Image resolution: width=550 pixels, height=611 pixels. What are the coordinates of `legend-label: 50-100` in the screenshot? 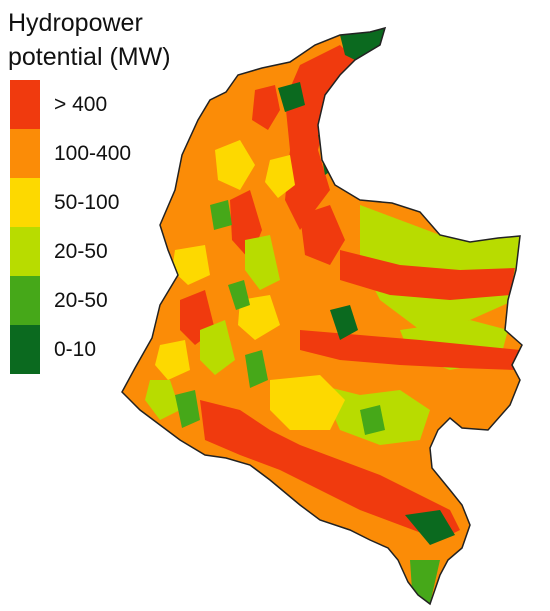 It's located at (87, 202).